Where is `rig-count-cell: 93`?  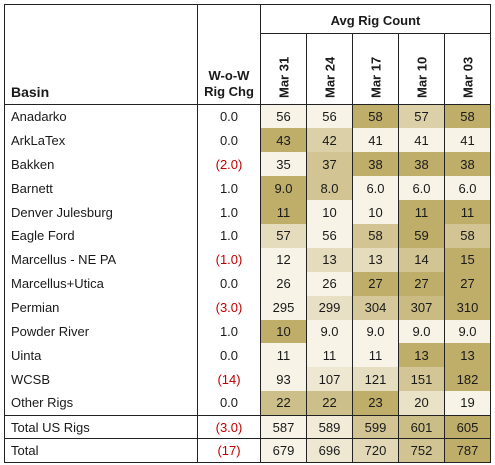
rig-count-cell: 93 is located at coordinates (283, 379).